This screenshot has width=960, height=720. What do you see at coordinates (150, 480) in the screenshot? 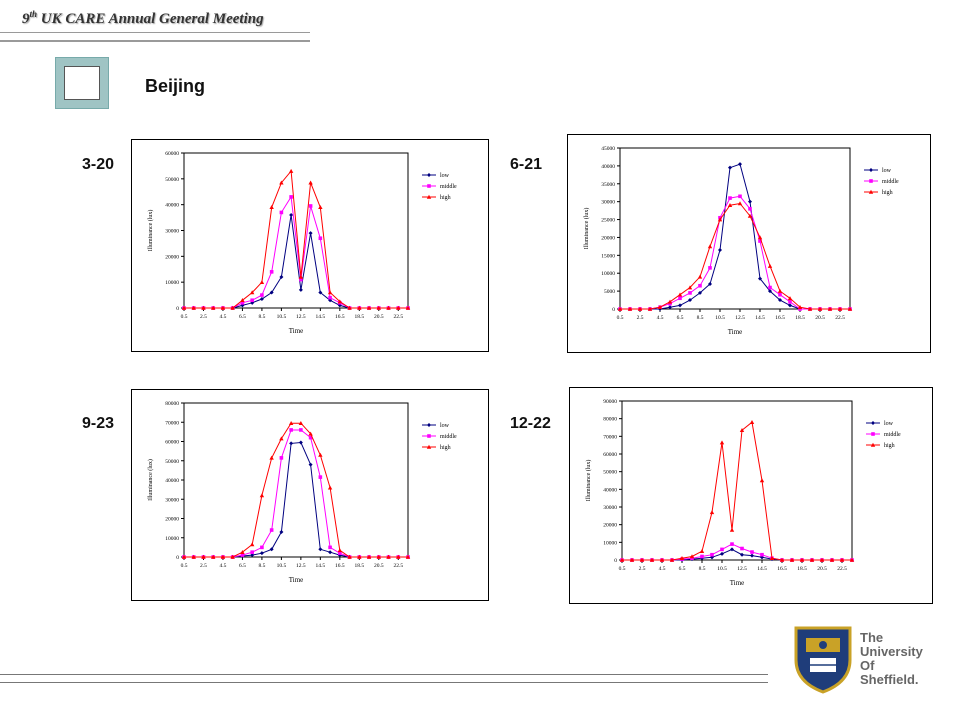
I see `y-axis-label: Illuminance (lux)` at bounding box center [150, 480].